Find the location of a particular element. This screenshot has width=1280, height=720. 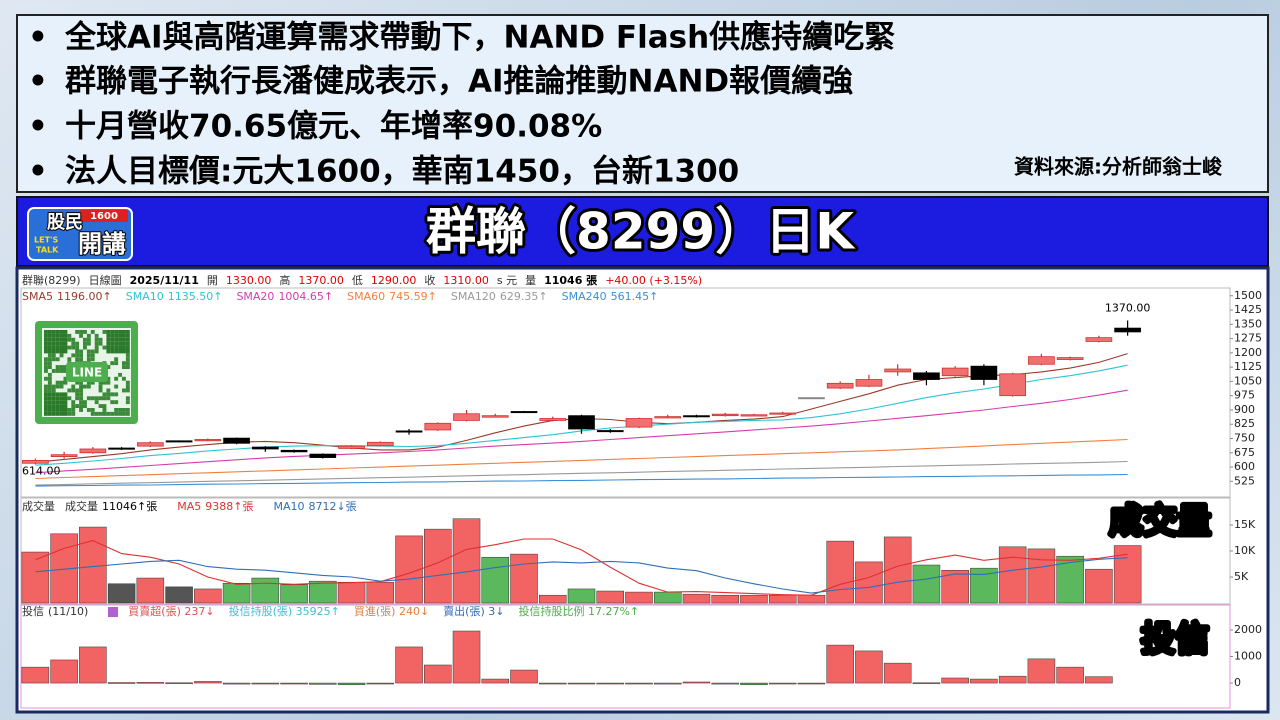

annotation: 1370.00 is located at coordinates (1128, 308).